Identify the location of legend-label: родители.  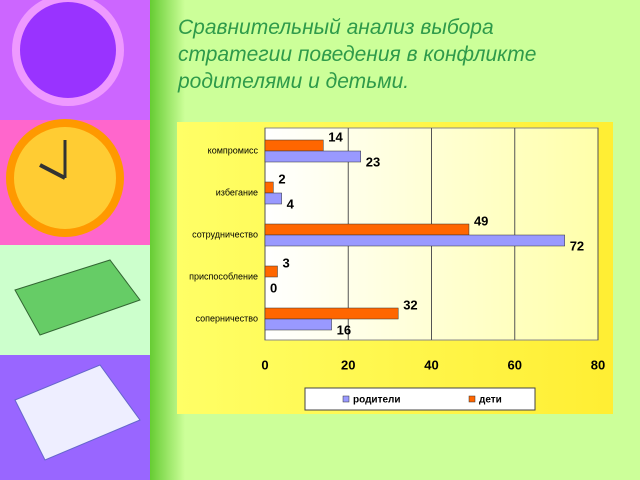
(377, 400).